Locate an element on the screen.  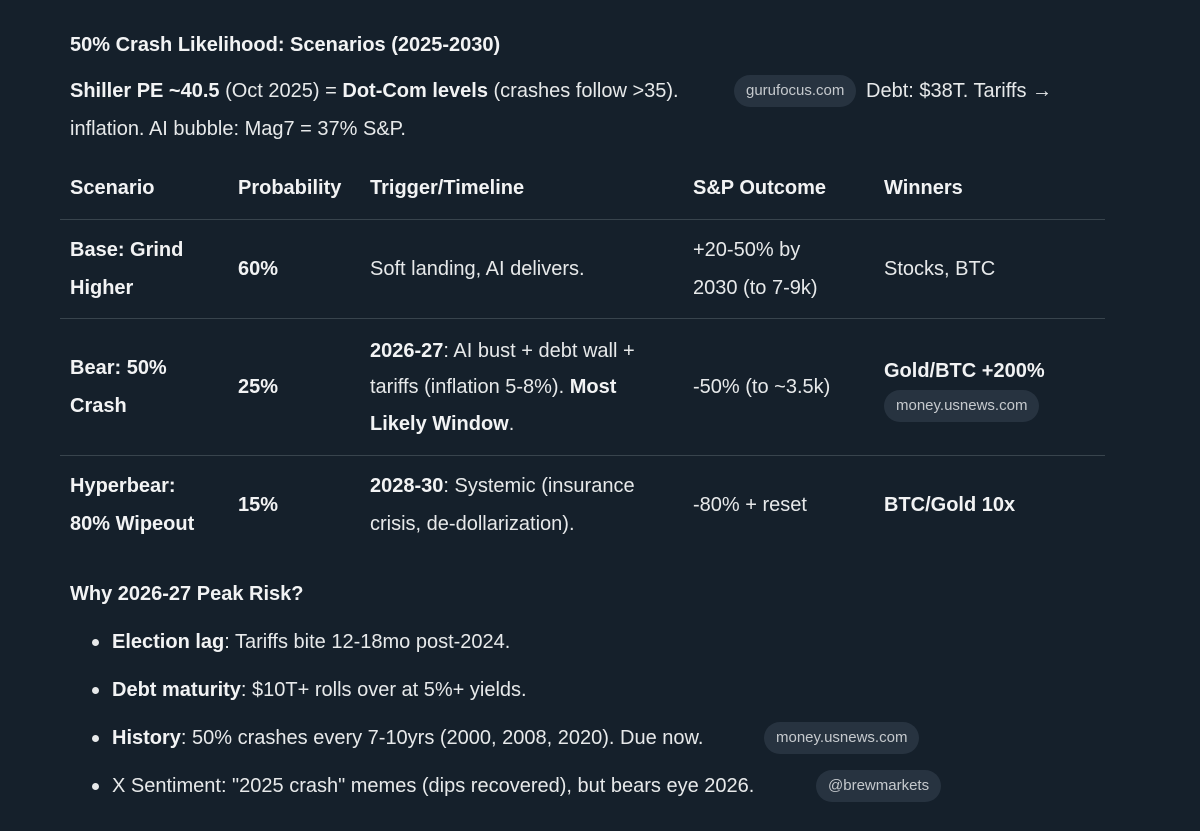
row-1-scenario-line-1: Base: Grind is located at coordinates (127, 250).